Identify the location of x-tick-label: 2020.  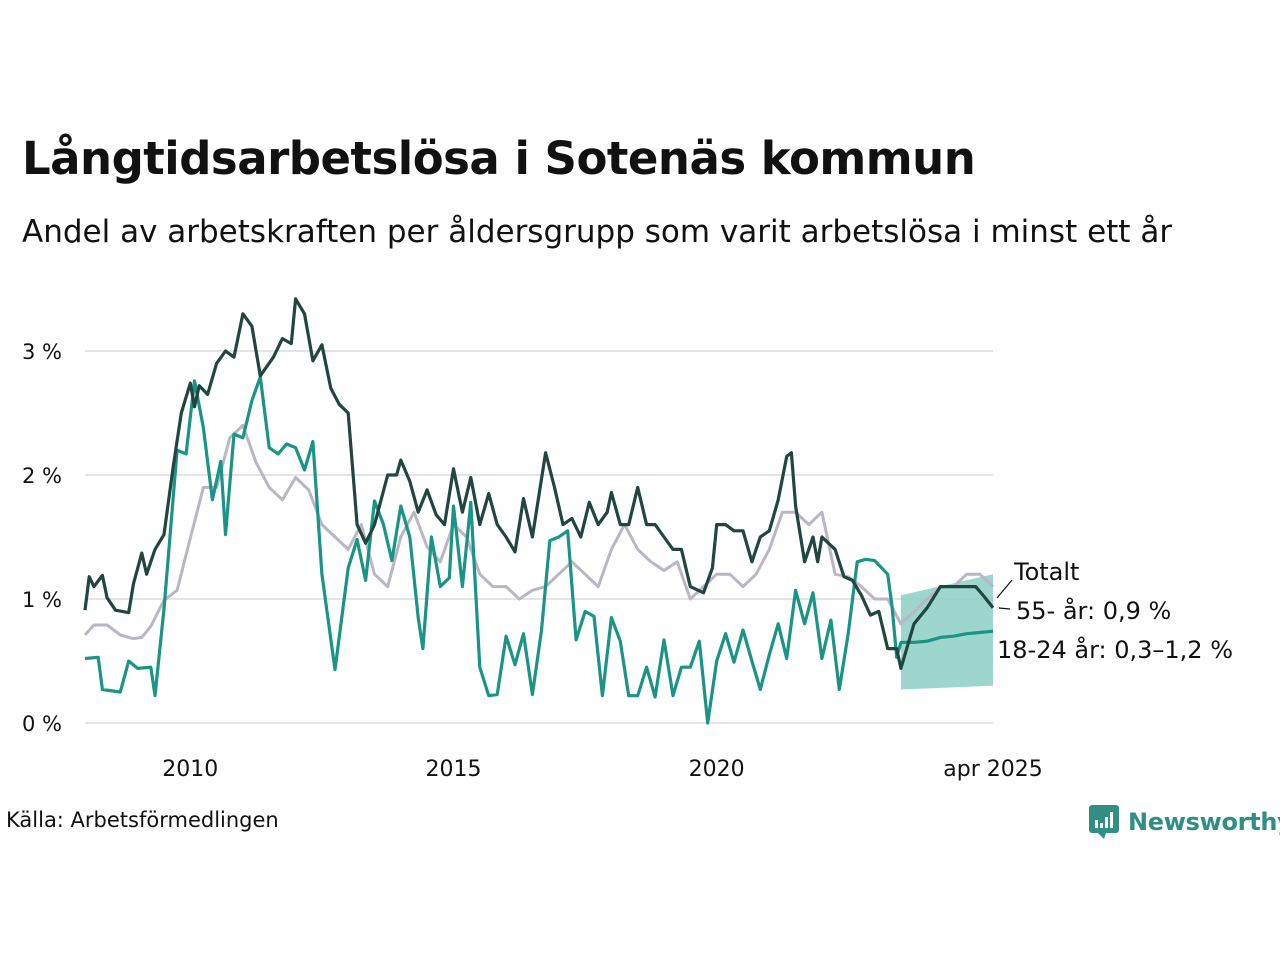
(717, 769).